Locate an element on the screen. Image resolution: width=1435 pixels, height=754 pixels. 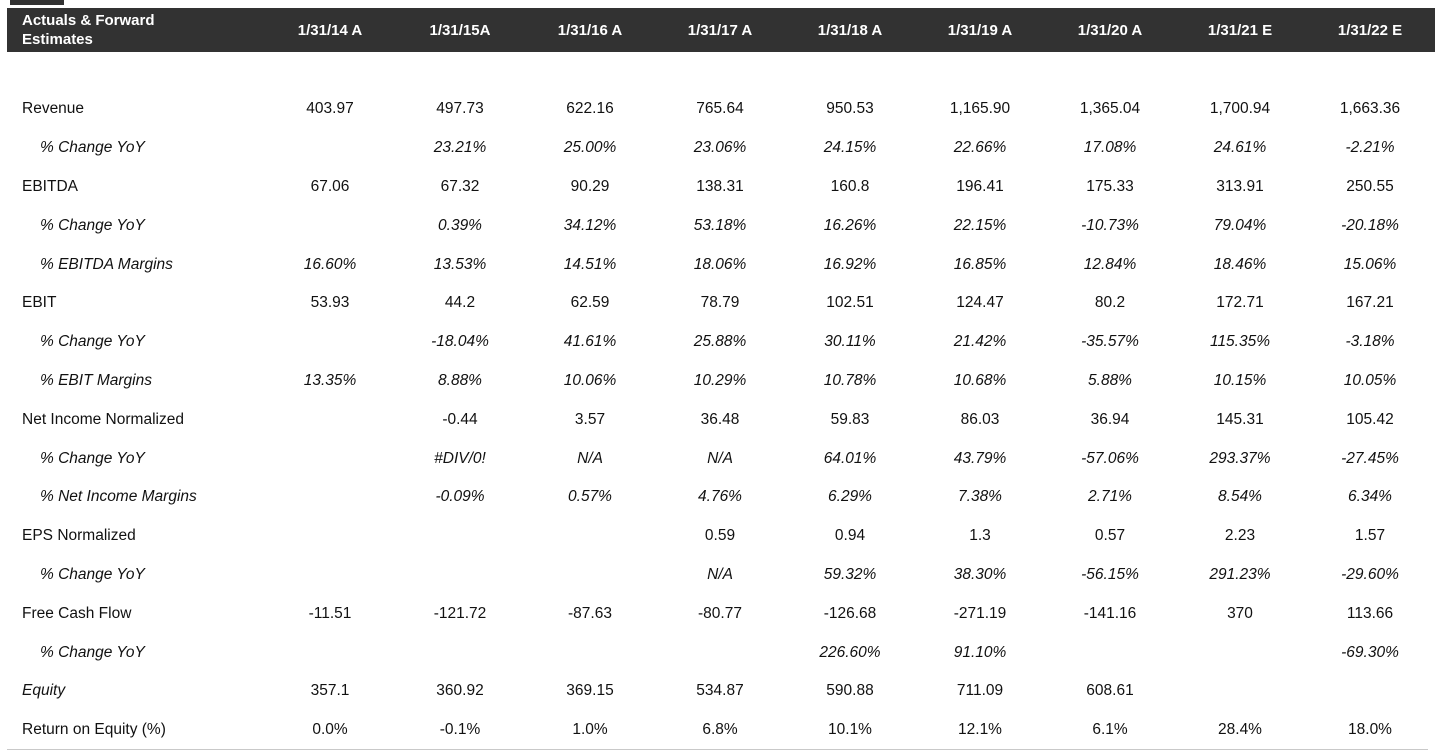
column-header: 1/31/17 A is located at coordinates (720, 30).